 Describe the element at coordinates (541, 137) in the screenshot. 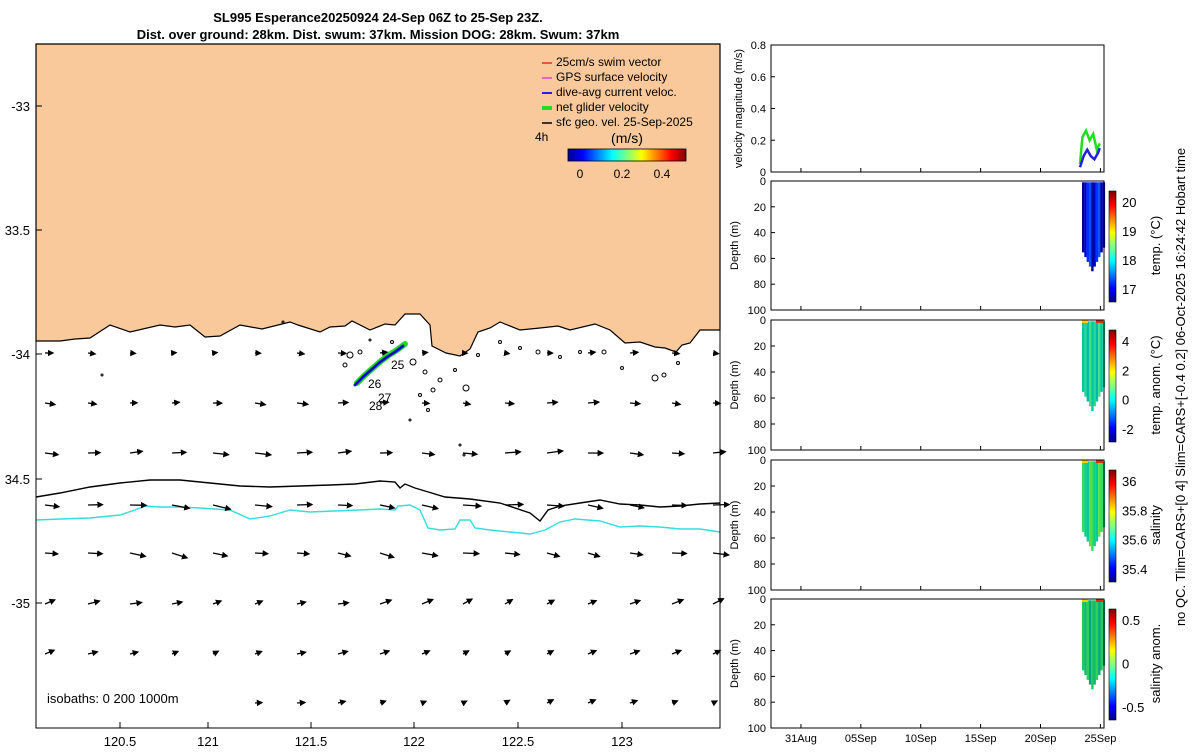

I see `legend-hours: 4h` at that location.